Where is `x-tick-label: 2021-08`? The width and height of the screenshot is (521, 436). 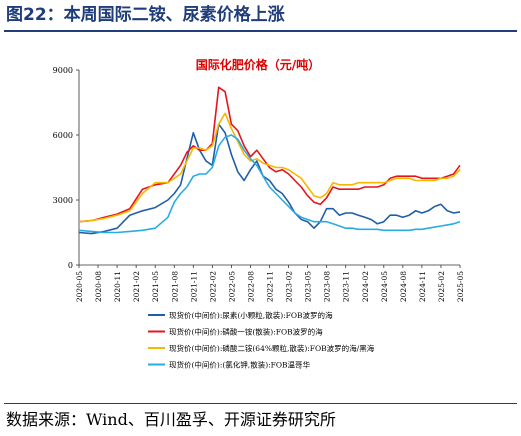 x-tick-label: 2021-08 is located at coordinates (174, 286).